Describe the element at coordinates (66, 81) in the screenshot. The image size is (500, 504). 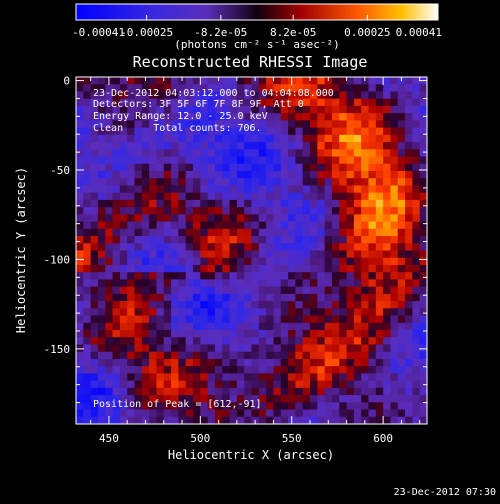
I see `y-tick-label: 0` at that location.